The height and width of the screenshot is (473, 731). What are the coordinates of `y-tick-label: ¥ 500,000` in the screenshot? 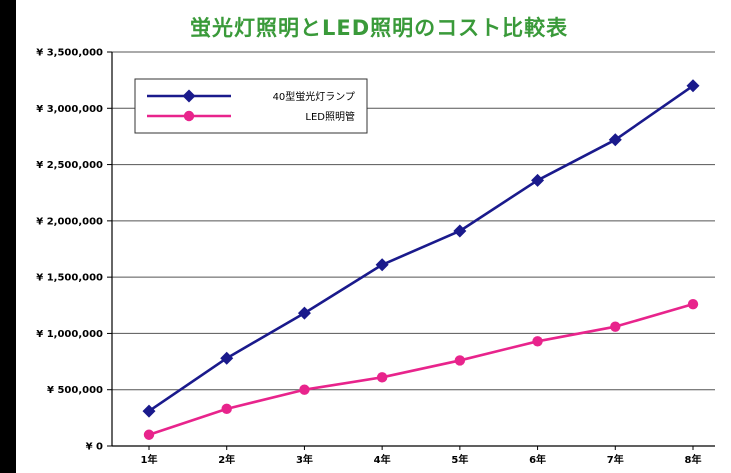 It's located at (75, 390).